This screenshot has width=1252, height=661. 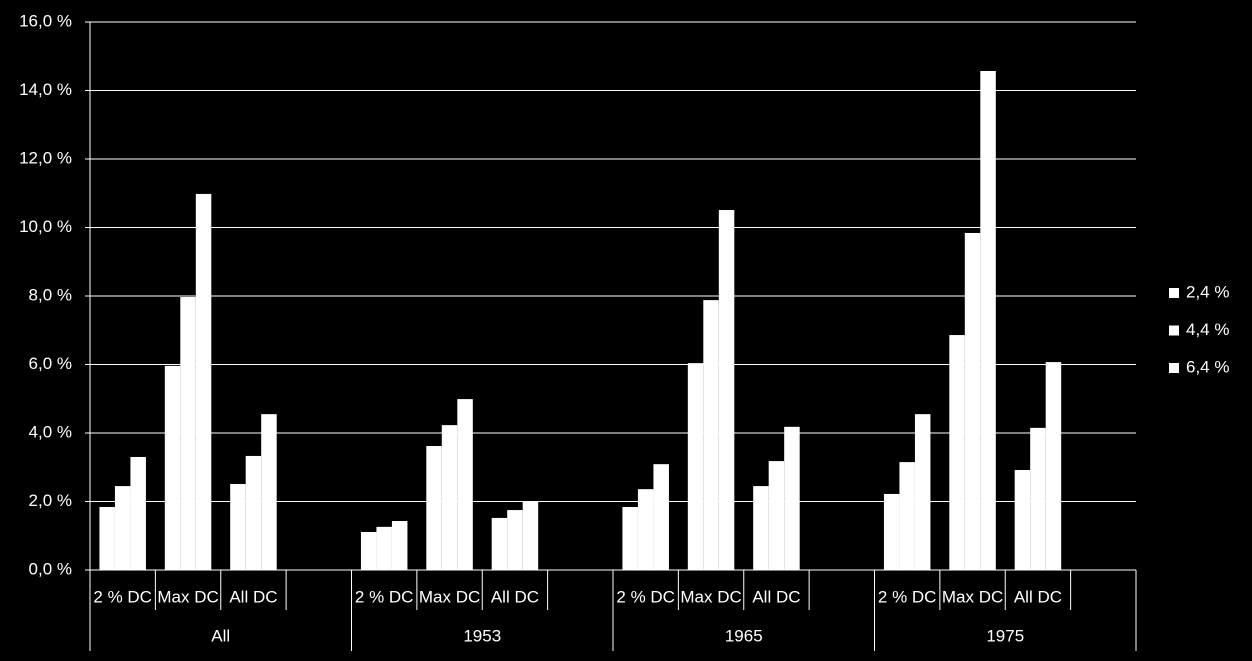 I want to click on y-tick-label: 0,0 %, so click(x=50, y=568).